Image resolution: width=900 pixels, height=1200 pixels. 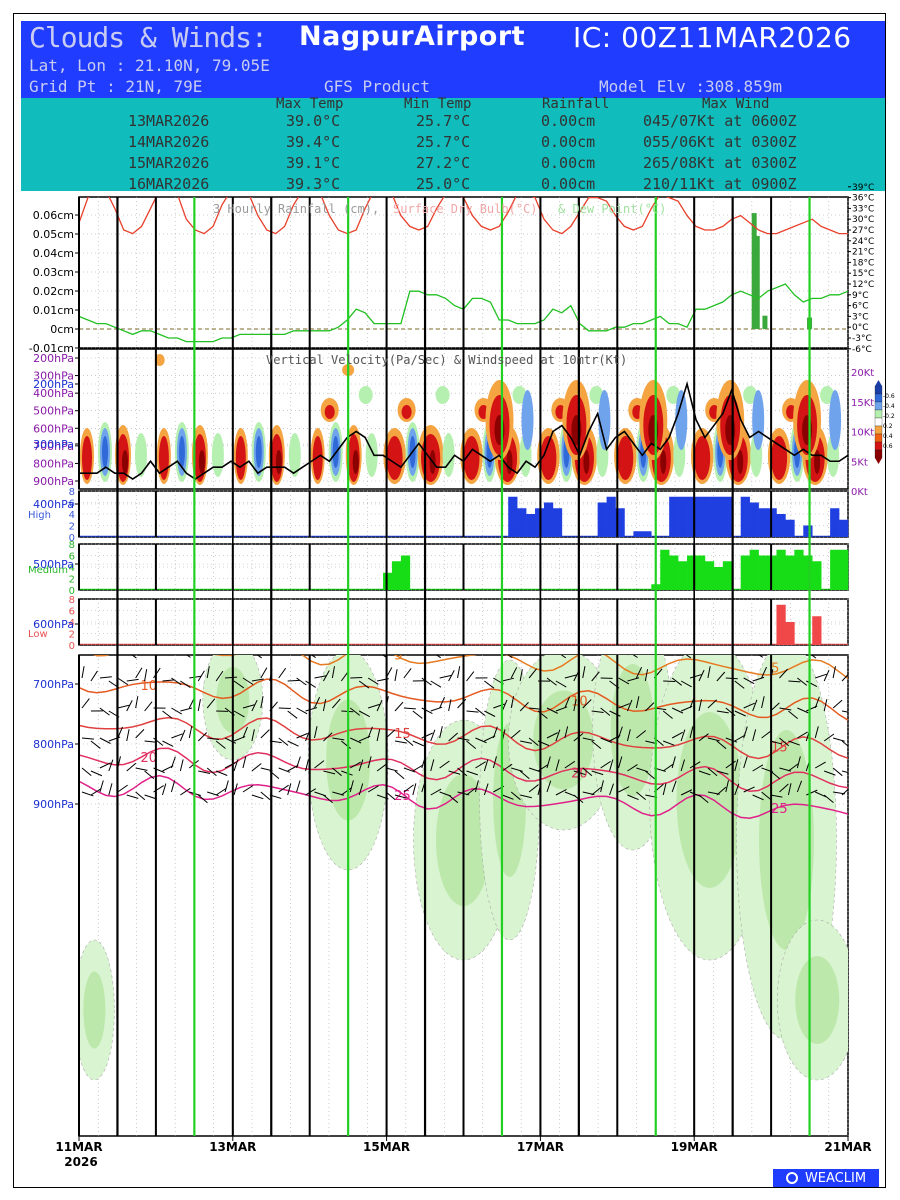 What do you see at coordinates (775, 669) in the screenshot?
I see `contour-label: 5` at bounding box center [775, 669].